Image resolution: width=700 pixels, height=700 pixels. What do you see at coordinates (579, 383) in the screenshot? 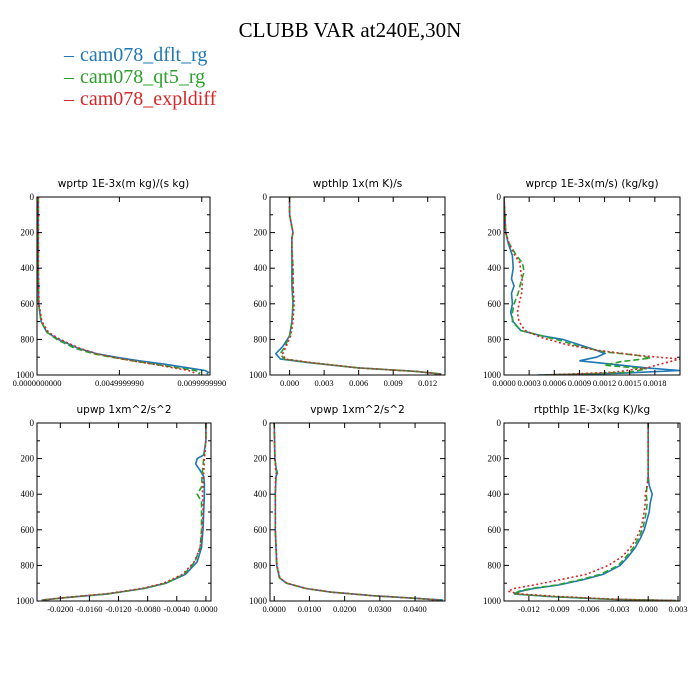
I see `x-tick-label: 0.0009` at bounding box center [579, 383].